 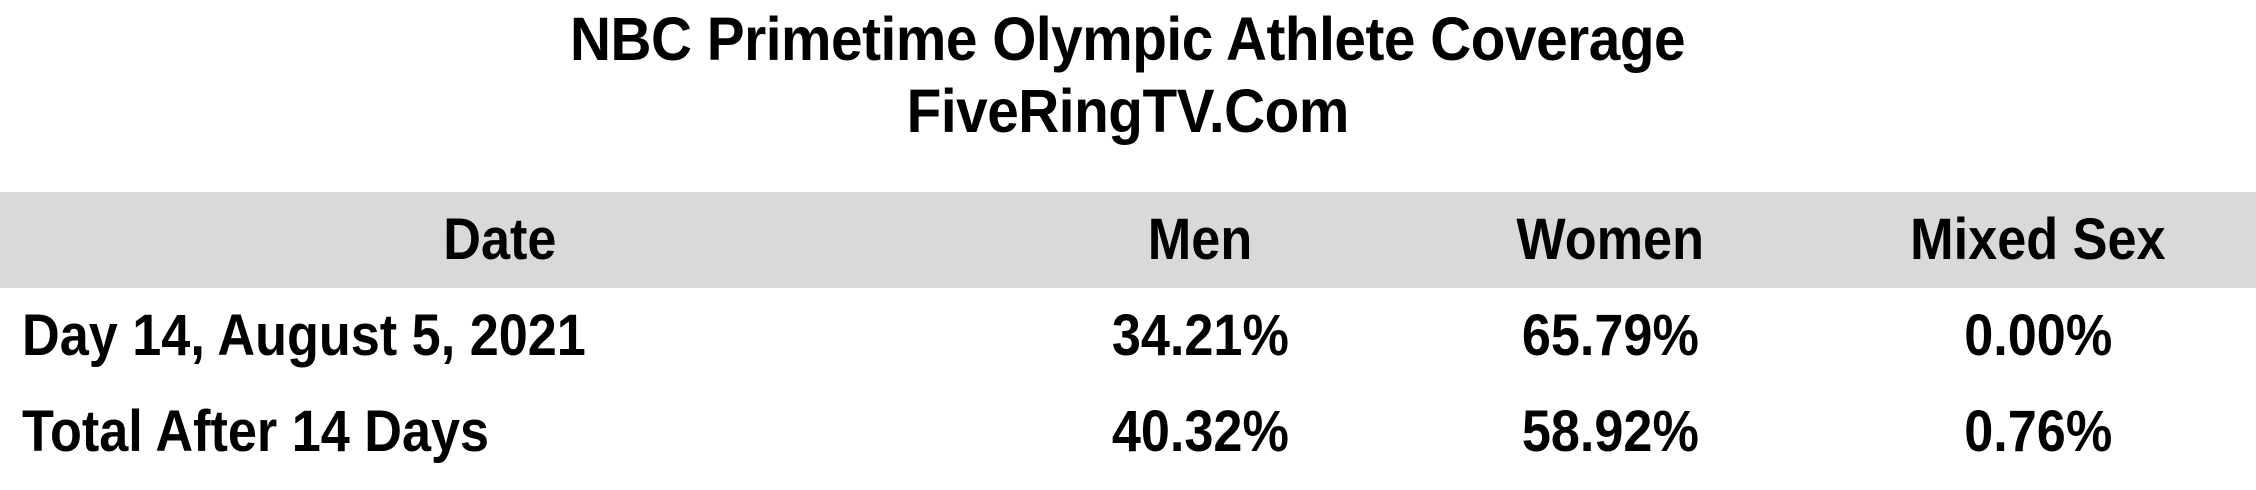 I want to click on cell-date-value: Total After 14 Days, so click(x=256, y=431).